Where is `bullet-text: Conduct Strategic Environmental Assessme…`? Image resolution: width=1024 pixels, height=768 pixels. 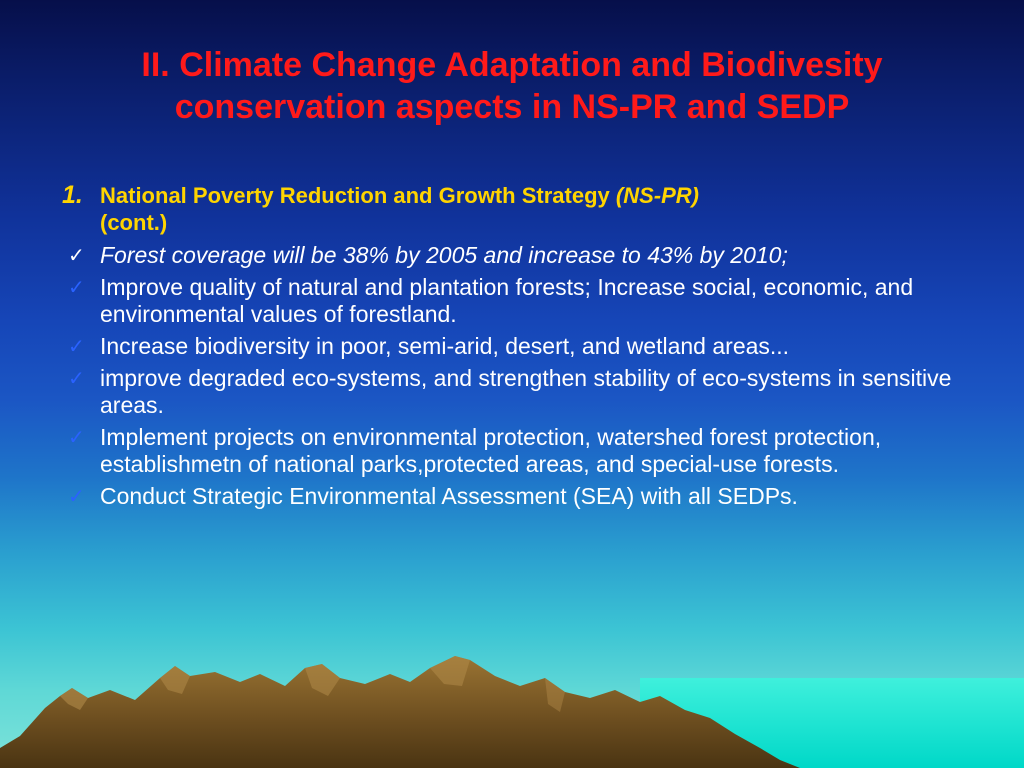
bullet-text: Conduct Strategic Environmental Assessme… is located at coordinates (449, 496).